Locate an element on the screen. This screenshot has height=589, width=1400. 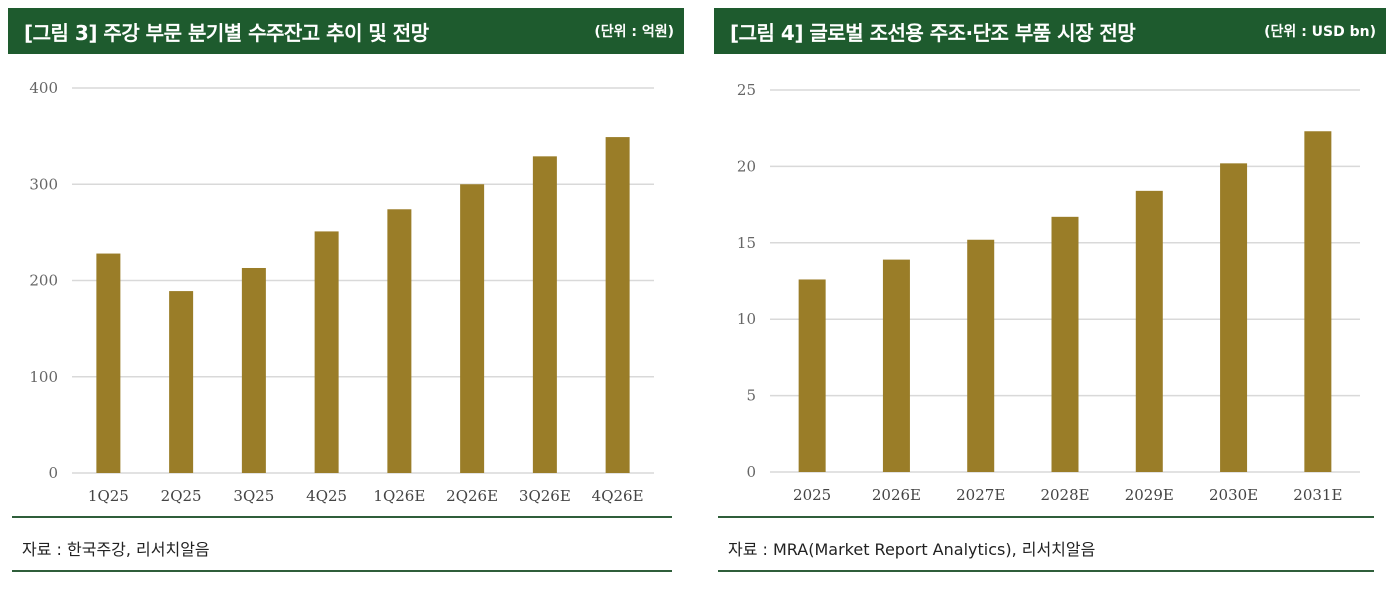
y-tick-label: 5 is located at coordinates (751, 396).